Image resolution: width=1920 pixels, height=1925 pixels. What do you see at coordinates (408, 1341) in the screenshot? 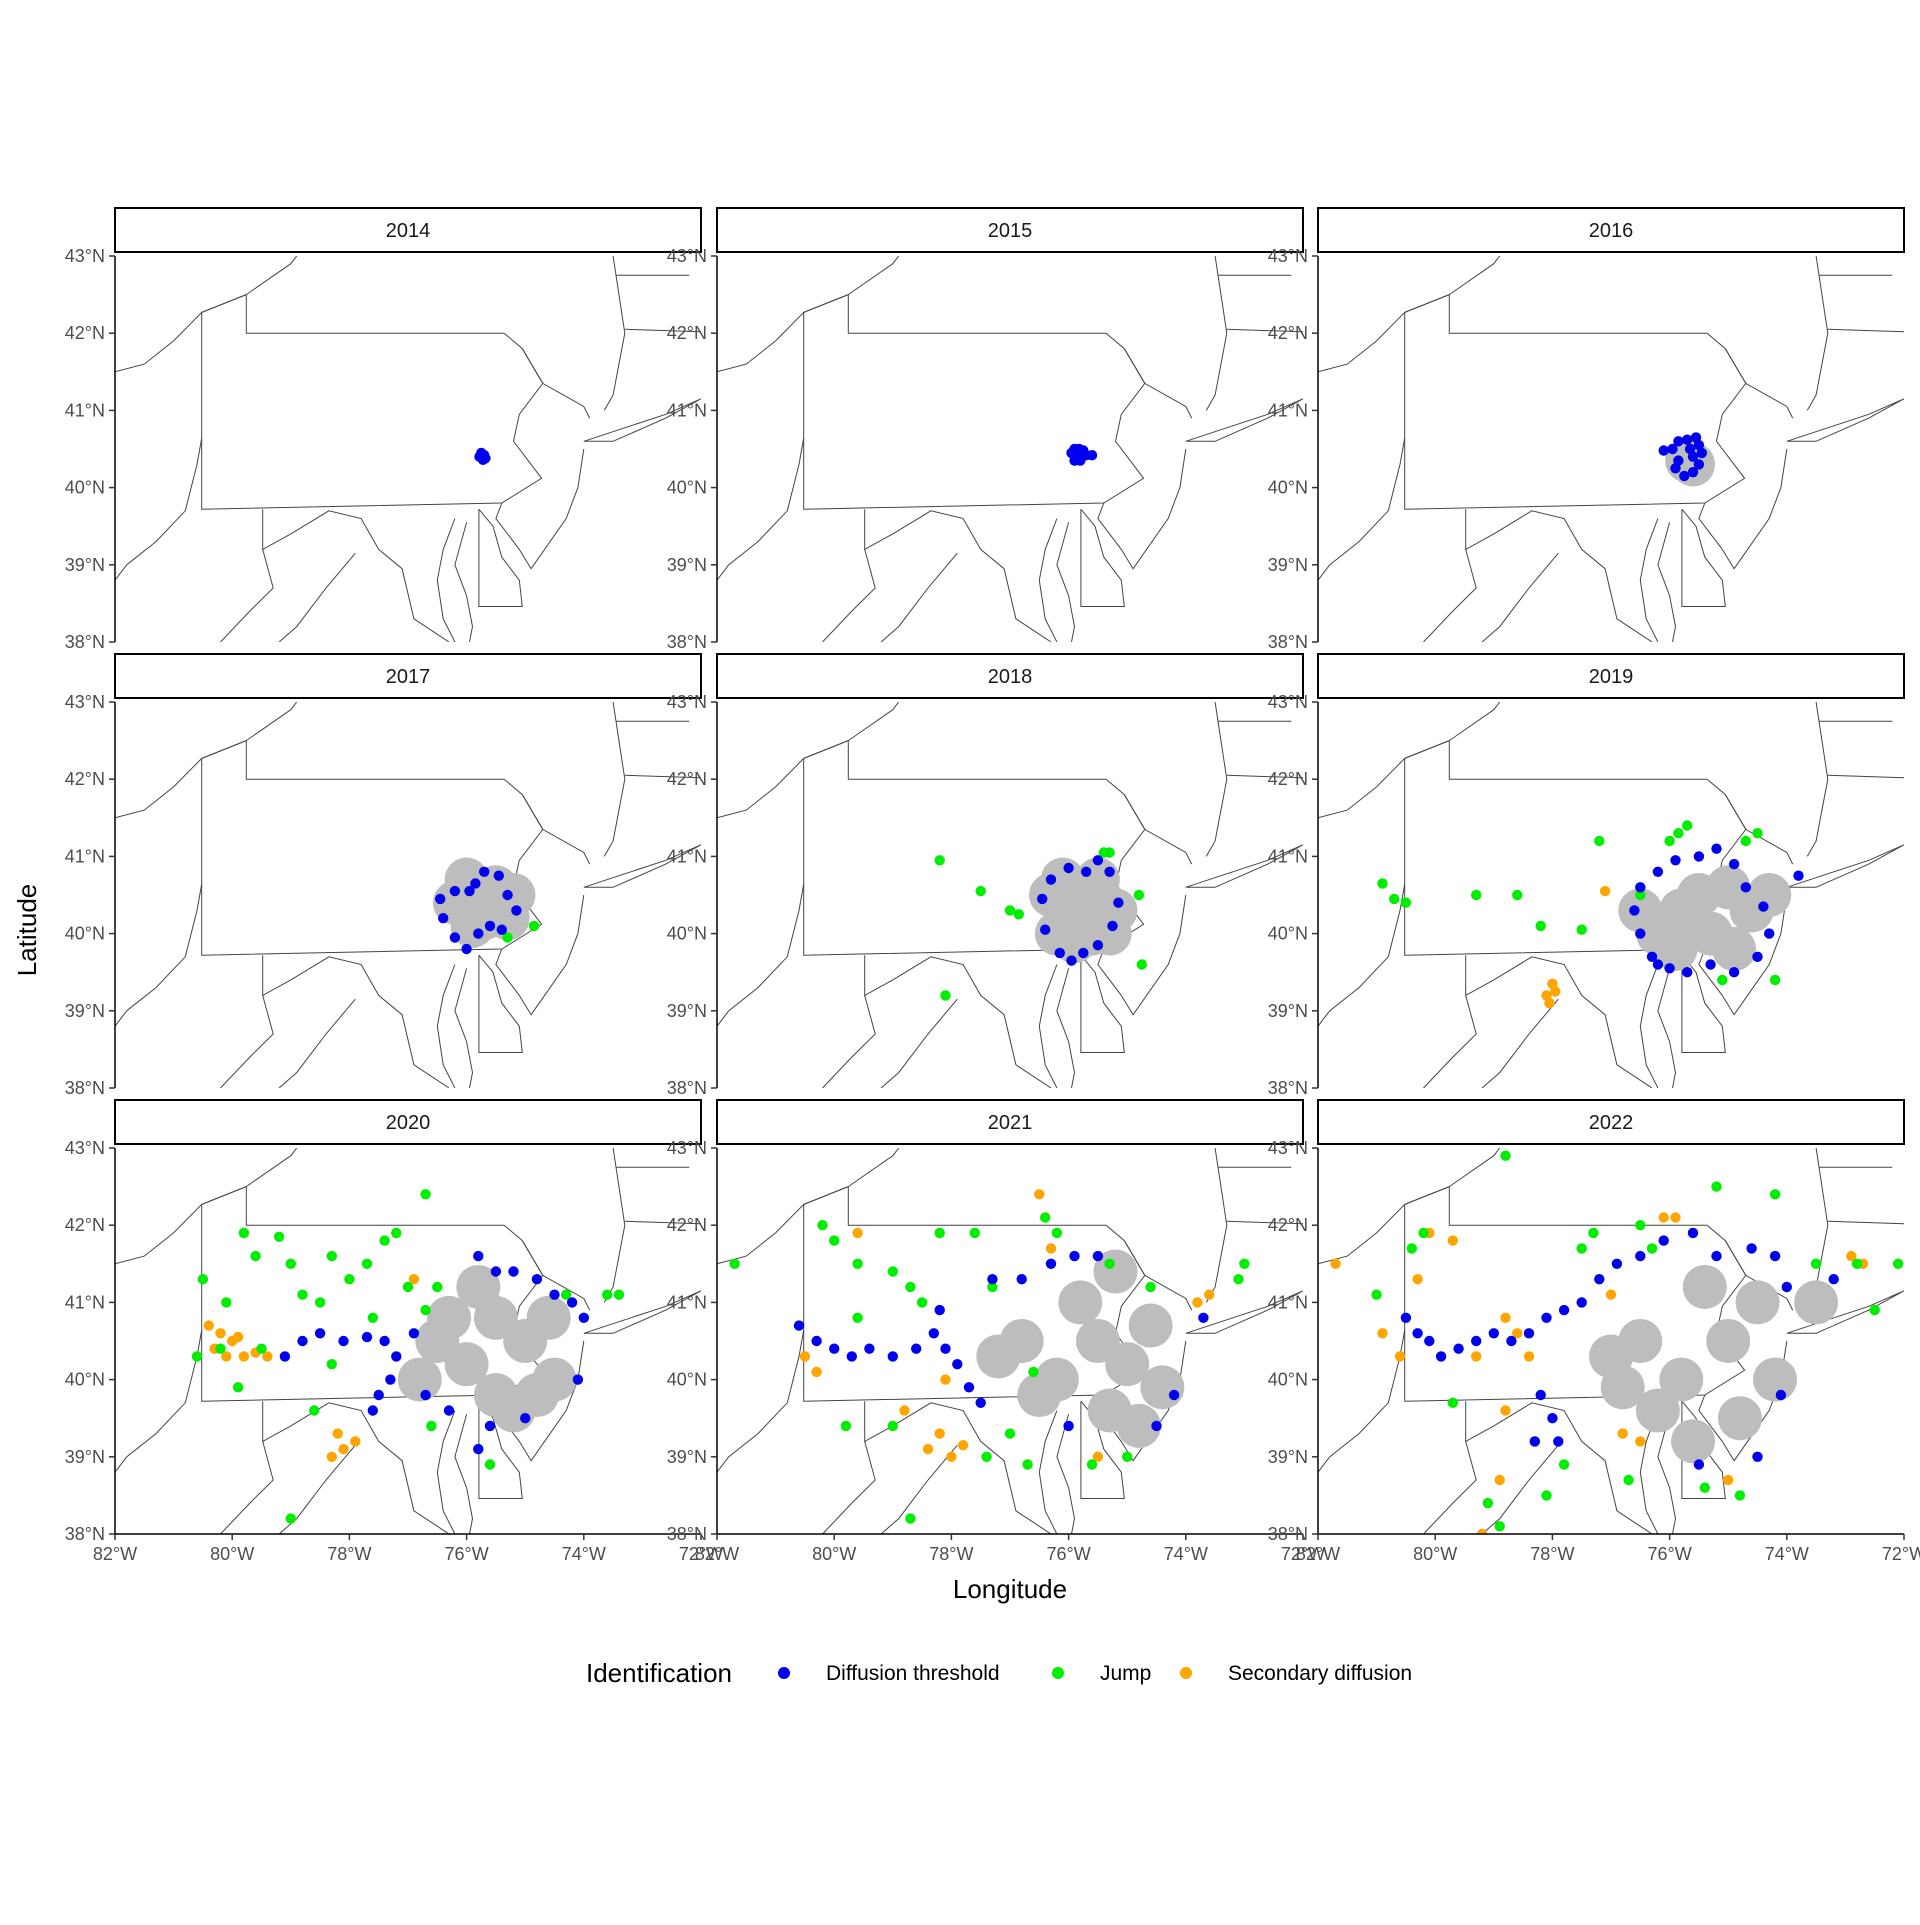
I see `map-2020` at bounding box center [408, 1341].